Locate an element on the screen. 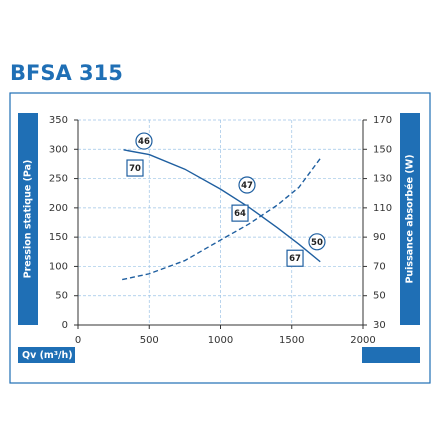 The height and width of the screenshot is (440, 440). x-axis-band is located at coordinates (46, 355).